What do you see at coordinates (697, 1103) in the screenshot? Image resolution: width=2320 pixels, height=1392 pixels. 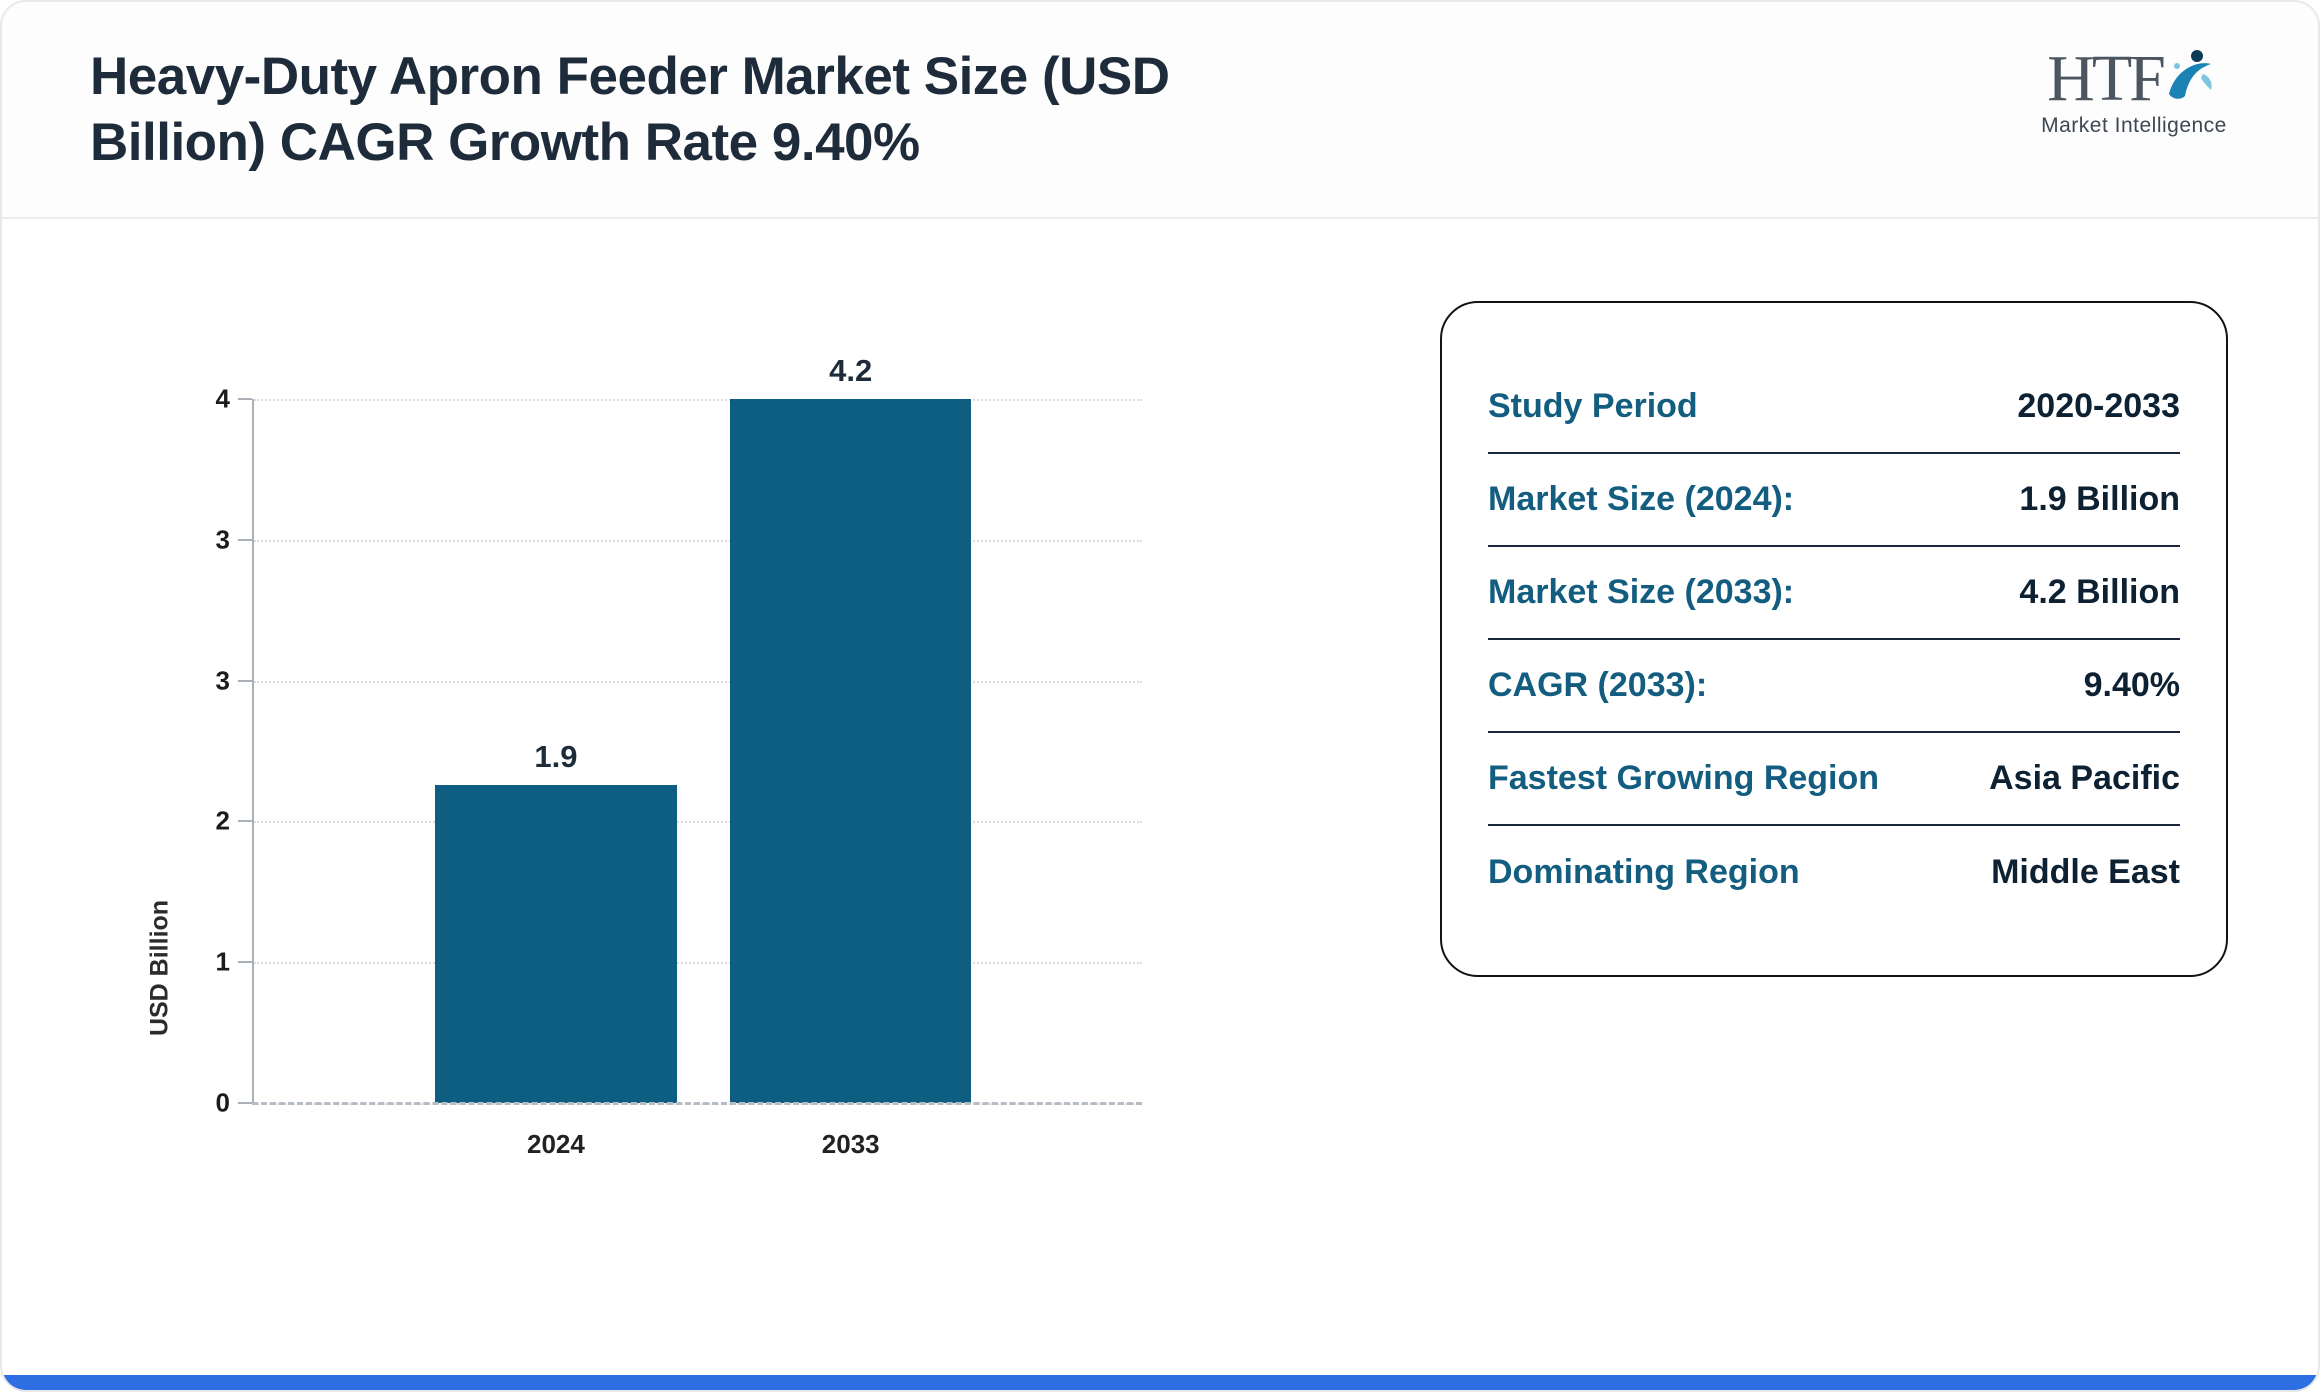 I see `x-axis-baseline` at bounding box center [697, 1103].